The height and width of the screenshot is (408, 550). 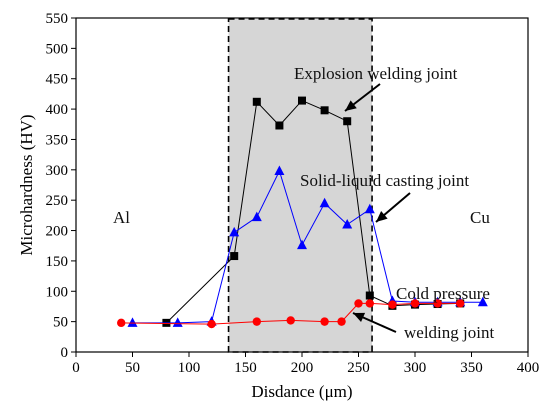 I want to click on y-tick-label: 350, so click(x=57, y=140).